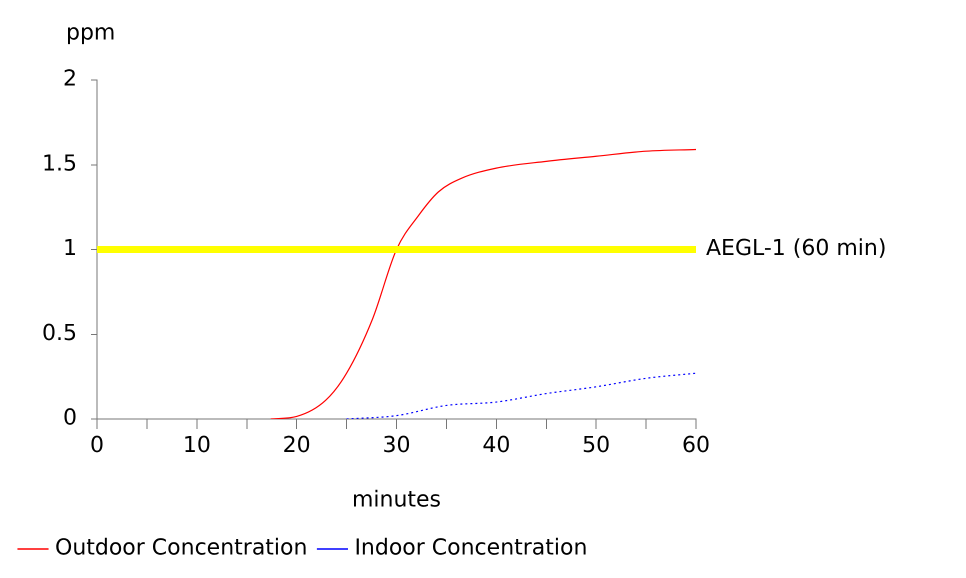 Image resolution: width=966 pixels, height=578 pixels. What do you see at coordinates (181, 548) in the screenshot?
I see `legend-label: Outdoor Concentration` at bounding box center [181, 548].